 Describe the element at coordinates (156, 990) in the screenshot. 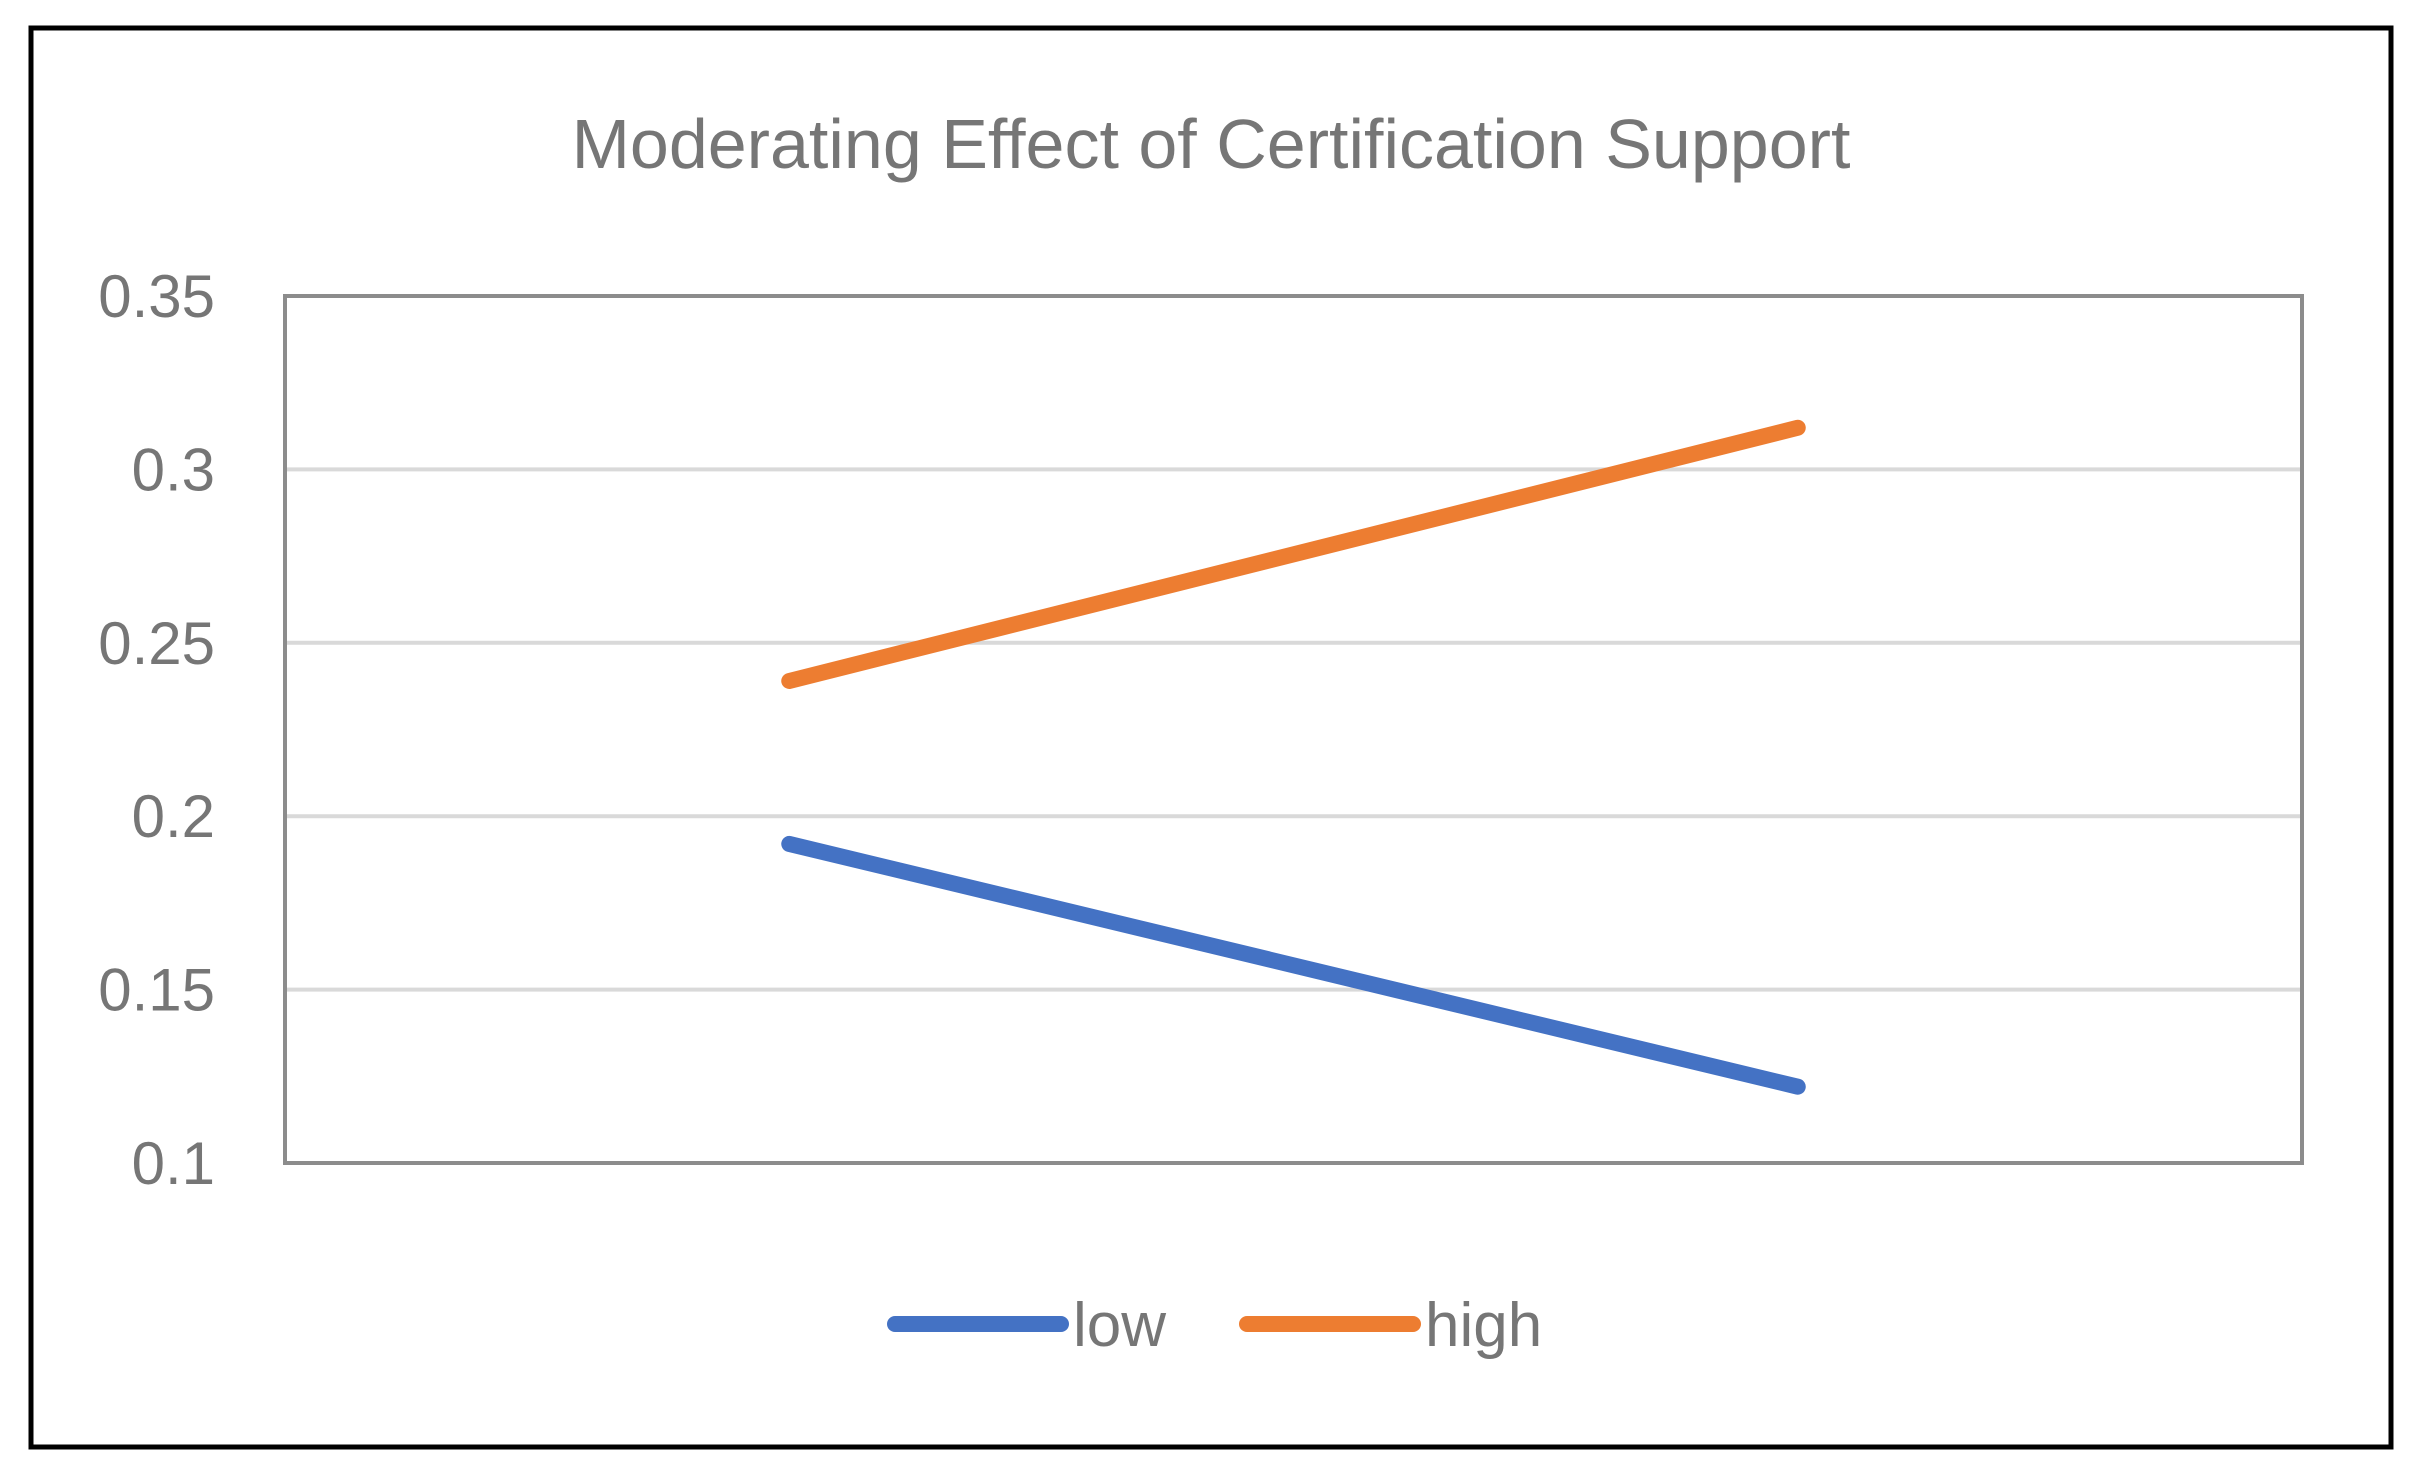

I see `y-tick-label: 0.15` at that location.